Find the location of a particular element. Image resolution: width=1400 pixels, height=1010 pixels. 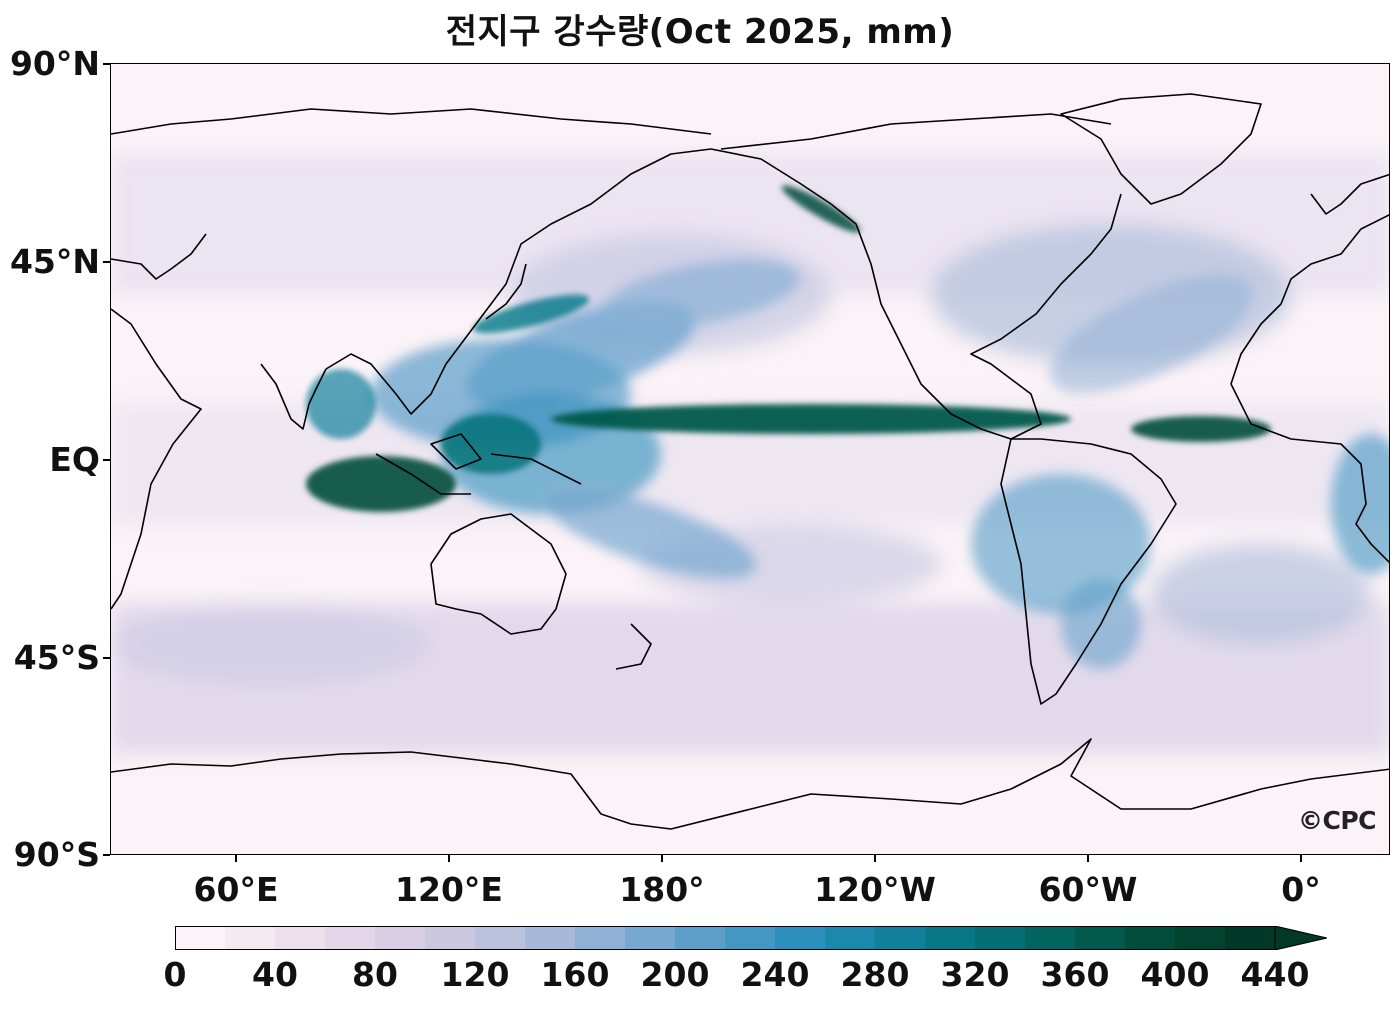

colorbar-tick-label: 160 is located at coordinates (575, 974).